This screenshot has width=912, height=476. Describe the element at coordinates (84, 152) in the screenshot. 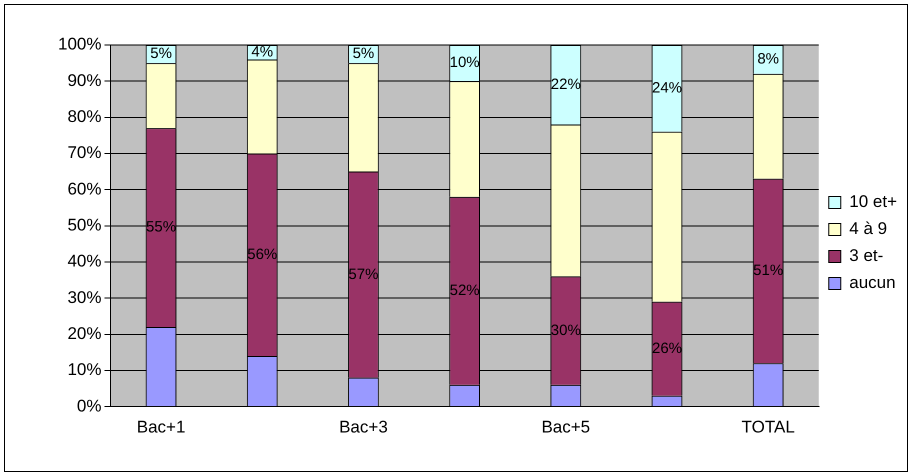

I see `y-tick-label: 70%` at that location.